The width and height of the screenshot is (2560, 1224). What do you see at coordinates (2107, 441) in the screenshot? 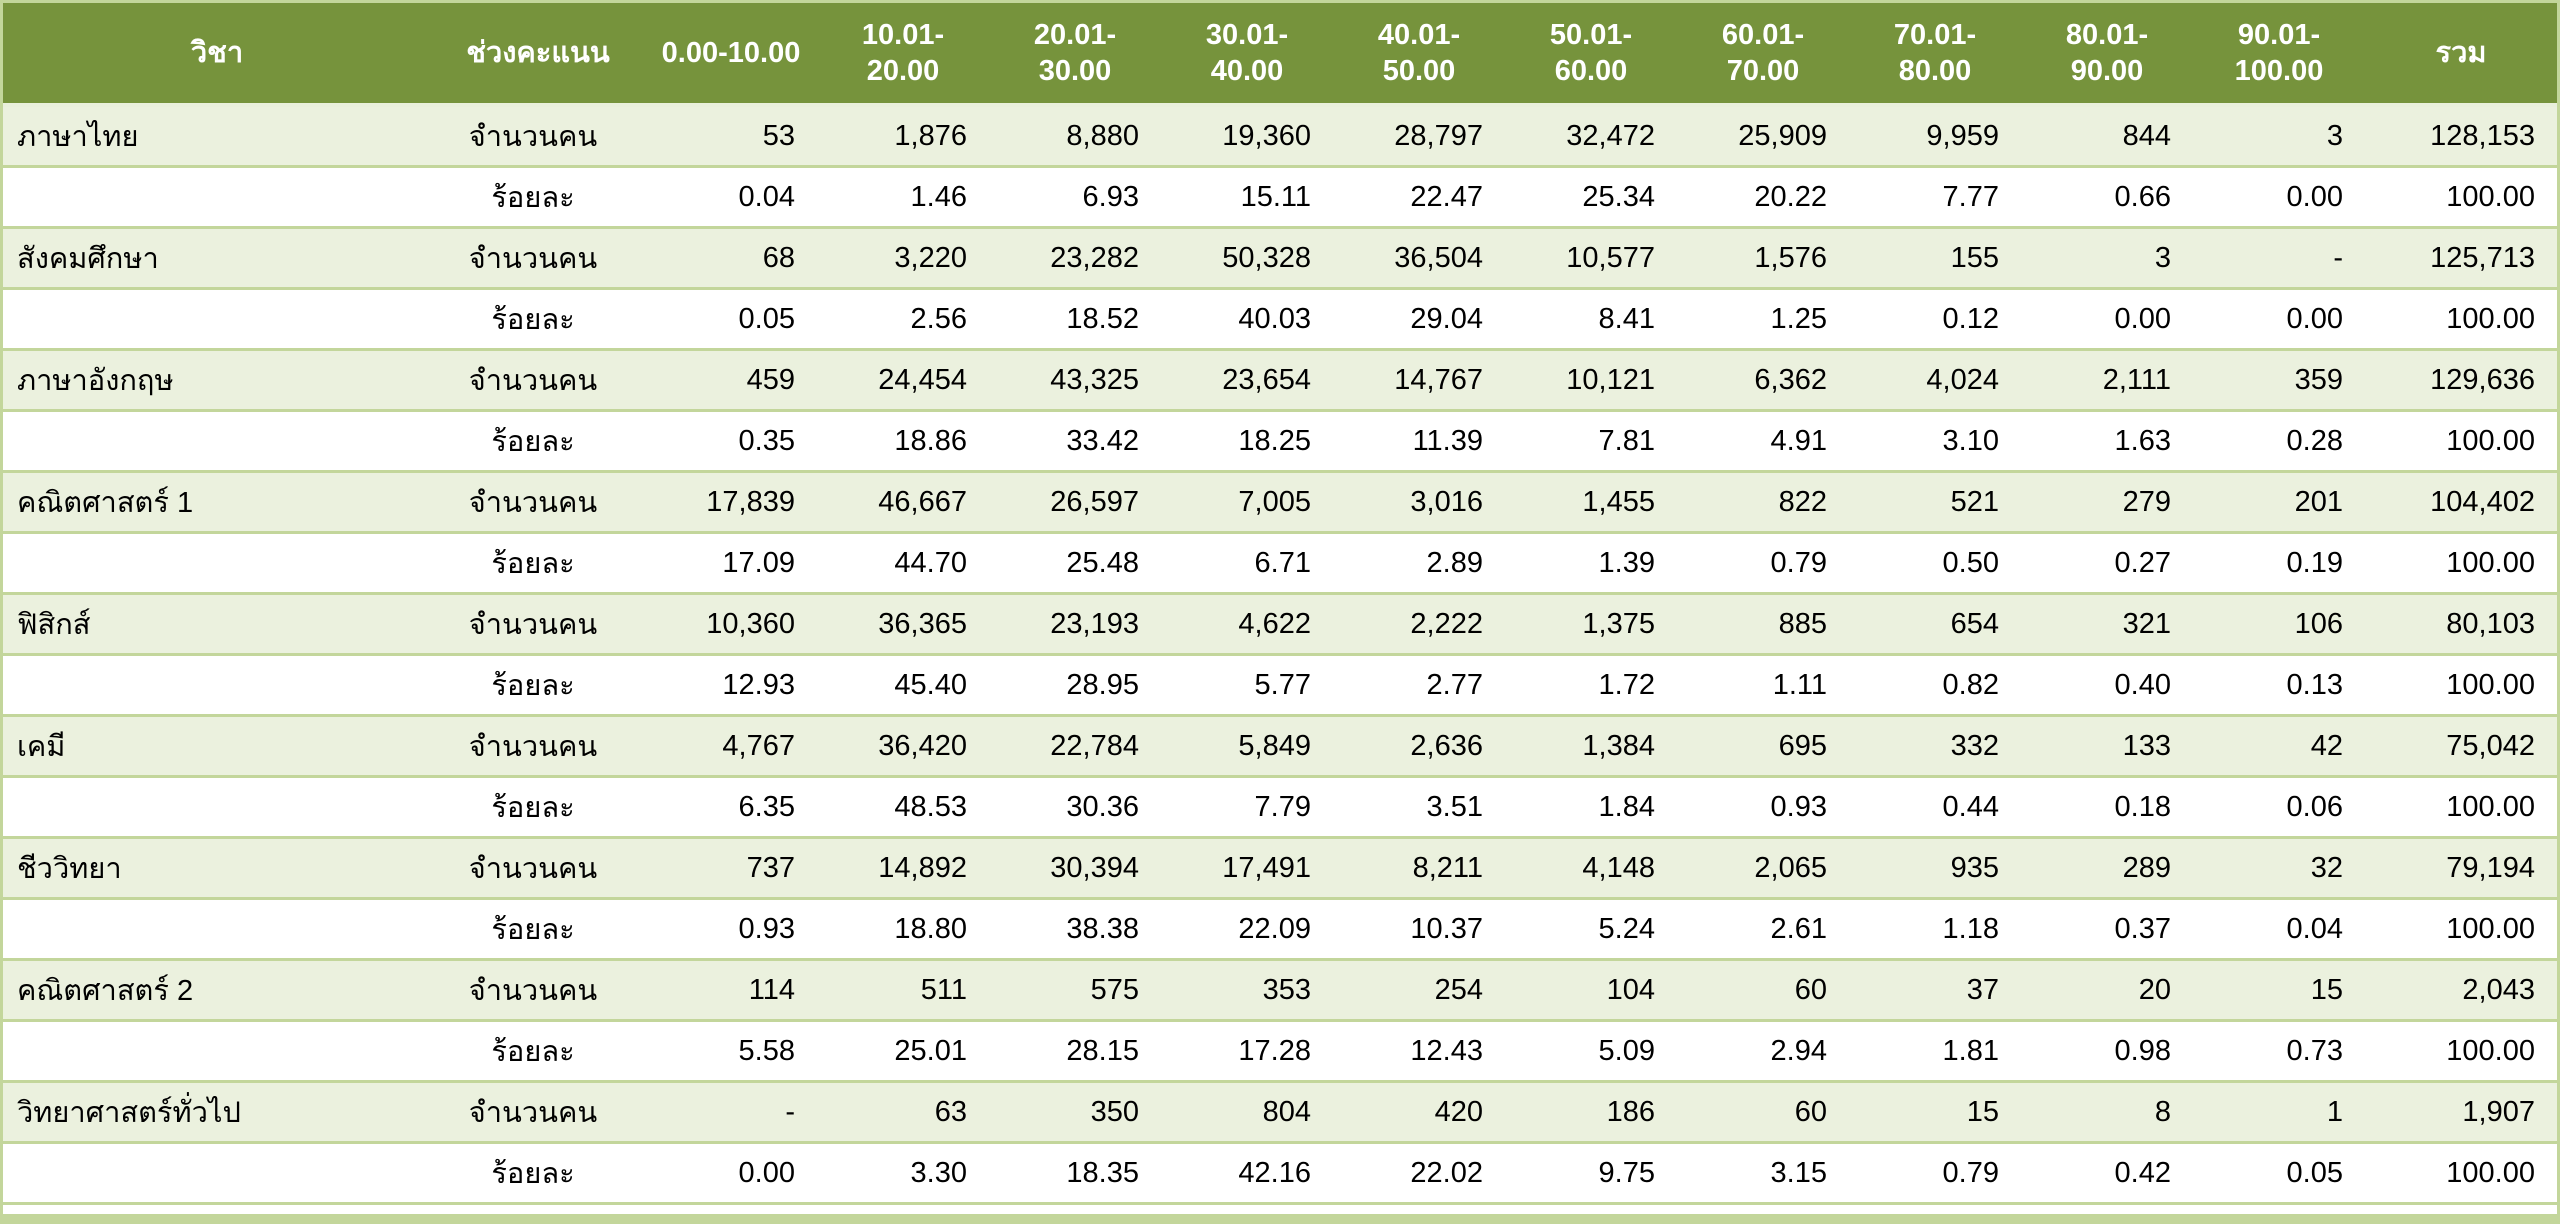
I see `value-cell: 1.63` at bounding box center [2107, 441].